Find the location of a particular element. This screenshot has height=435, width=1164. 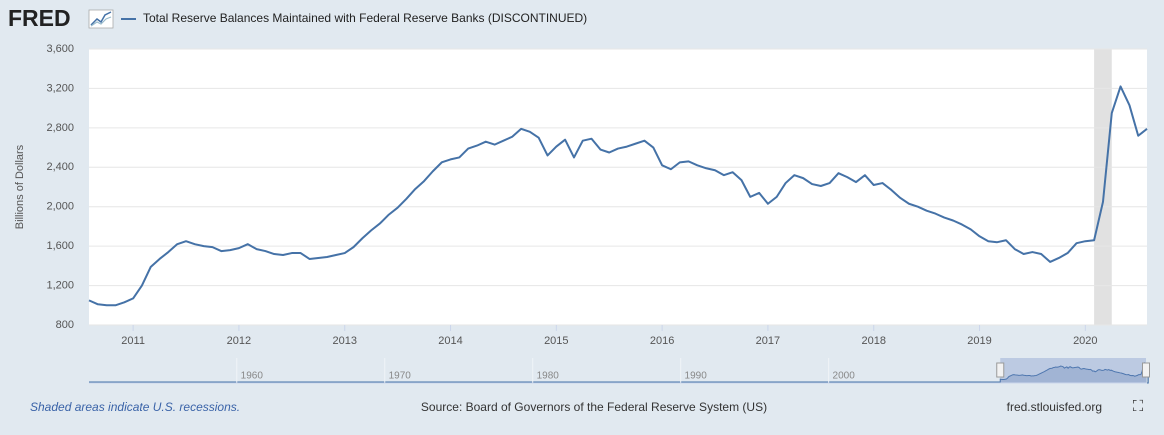

x-tick-label: 2016 is located at coordinates (662, 341).